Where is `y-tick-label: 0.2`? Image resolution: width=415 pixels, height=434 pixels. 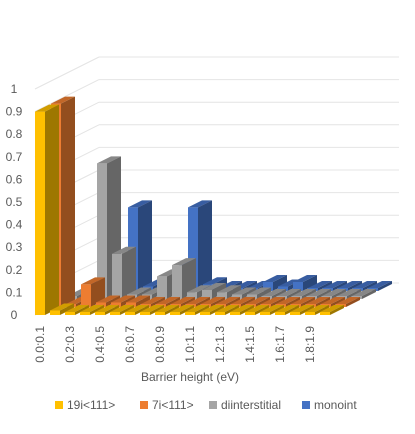 y-tick-label: 0.2 is located at coordinates (14, 270).